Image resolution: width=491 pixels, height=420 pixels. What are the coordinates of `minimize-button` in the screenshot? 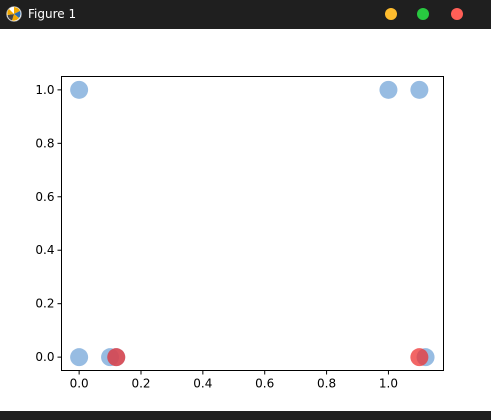 It's located at (391, 14).